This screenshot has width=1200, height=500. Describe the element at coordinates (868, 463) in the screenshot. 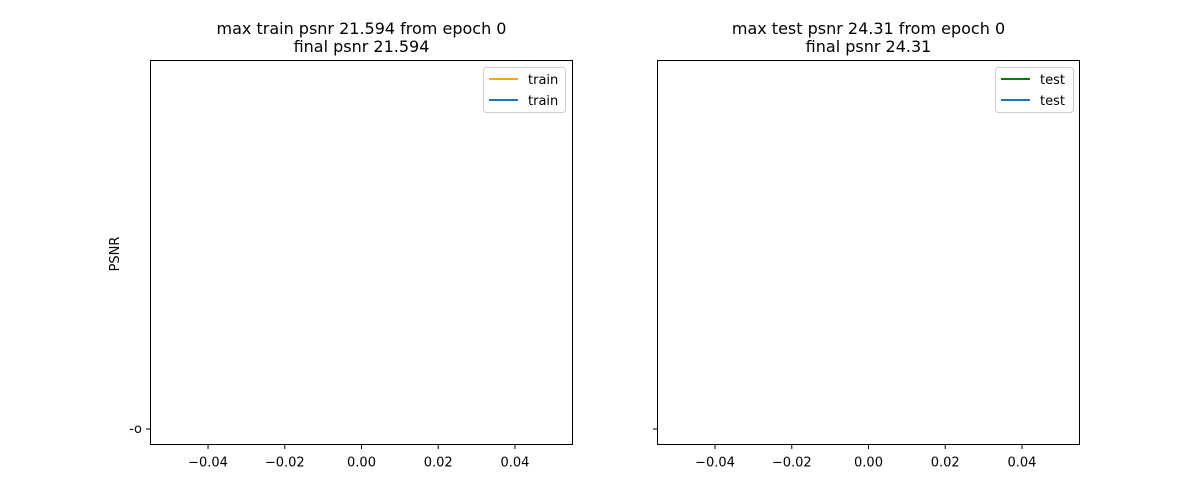

I see `test-x-tick-label-2: 0.00` at that location.